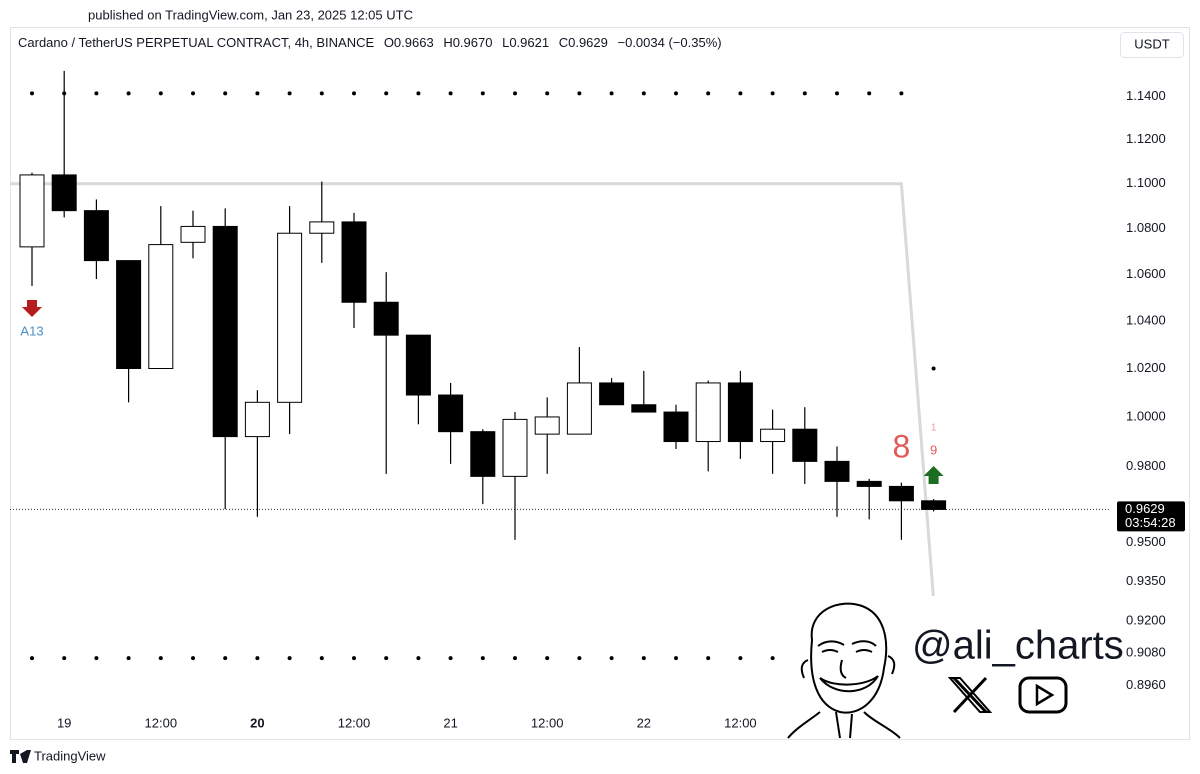  What do you see at coordinates (467, 42) in the screenshot?
I see `ohlc-high: H0.9670` at bounding box center [467, 42].